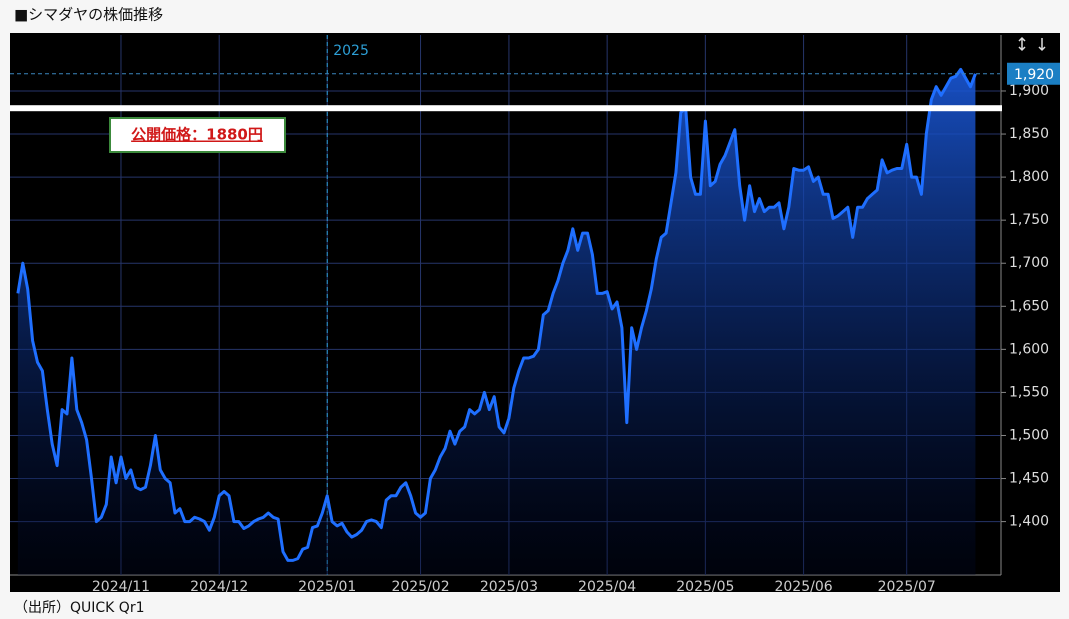 This screenshot has height=619, width=1069. What do you see at coordinates (351, 51) in the screenshot?
I see `year-marker-label: 2025` at bounding box center [351, 51].